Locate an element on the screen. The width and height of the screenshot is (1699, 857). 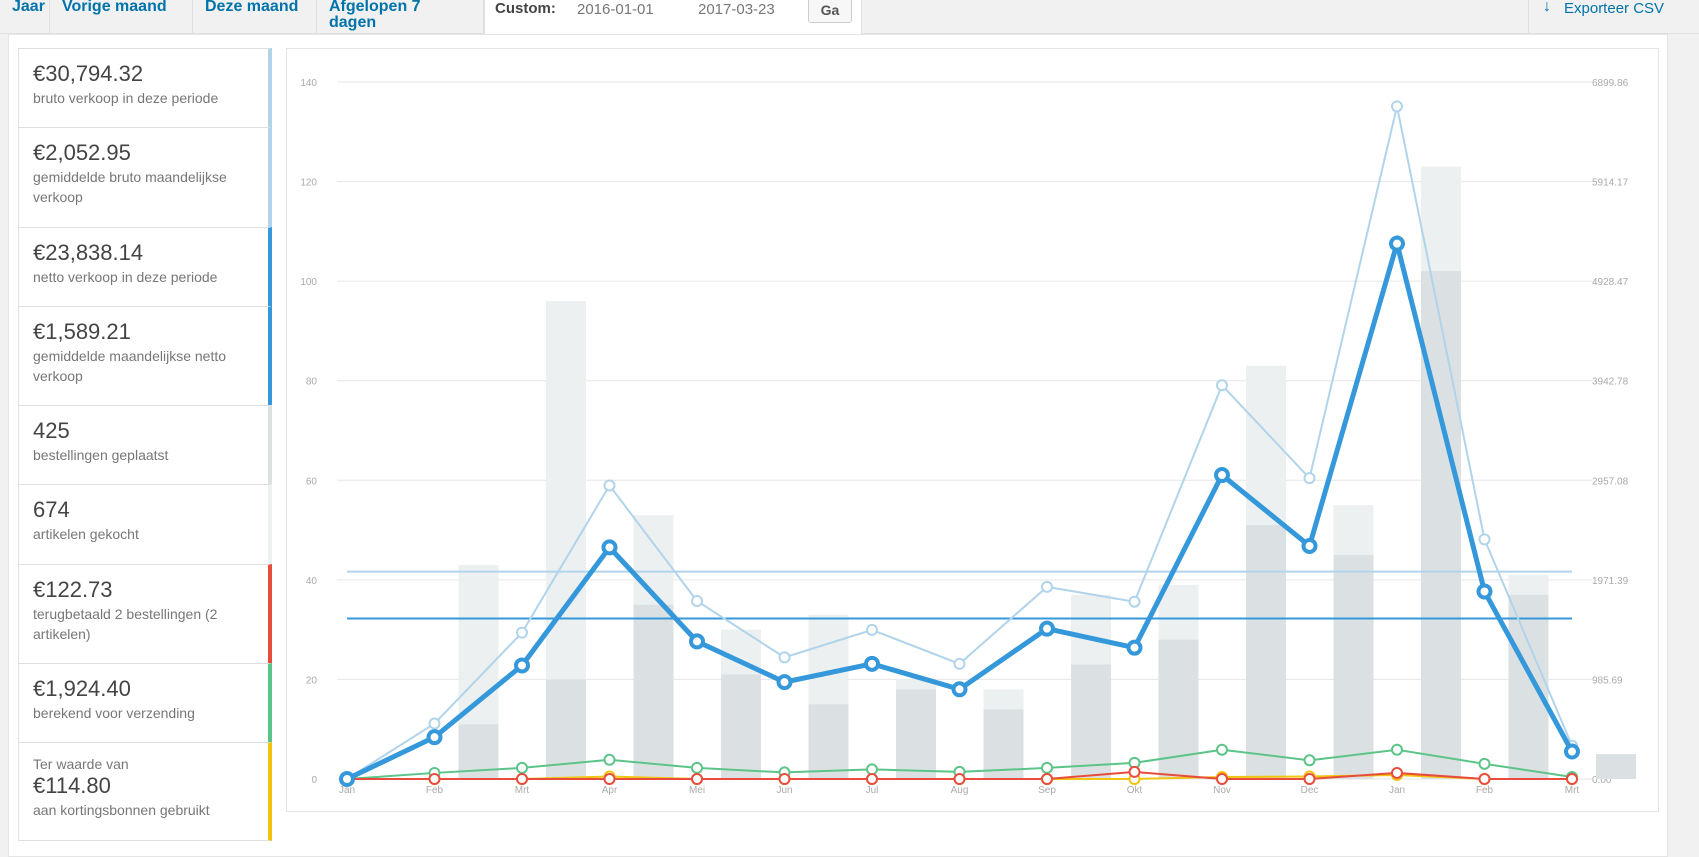
y-tick-label-left: 0 is located at coordinates (314, 780).